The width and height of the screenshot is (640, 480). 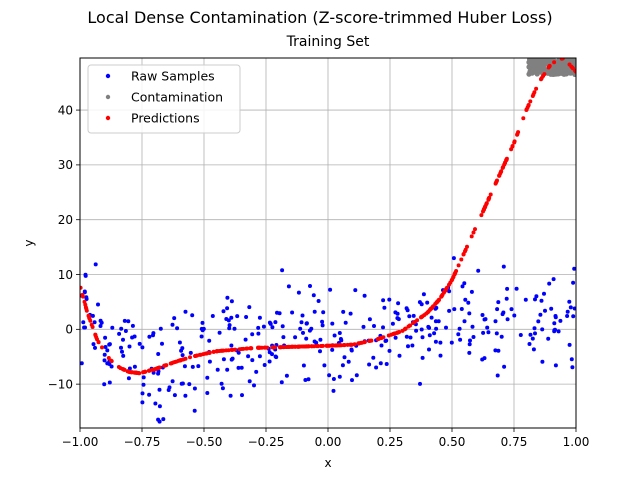 I want to click on legend-marker-predictions, so click(x=108, y=118).